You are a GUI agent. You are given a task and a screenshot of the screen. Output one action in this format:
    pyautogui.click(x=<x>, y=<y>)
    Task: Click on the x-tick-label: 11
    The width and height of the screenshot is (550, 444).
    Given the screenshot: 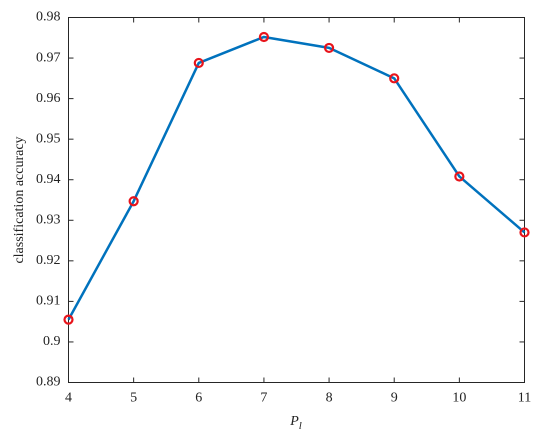 What is the action you would take?
    pyautogui.click(x=524, y=398)
    